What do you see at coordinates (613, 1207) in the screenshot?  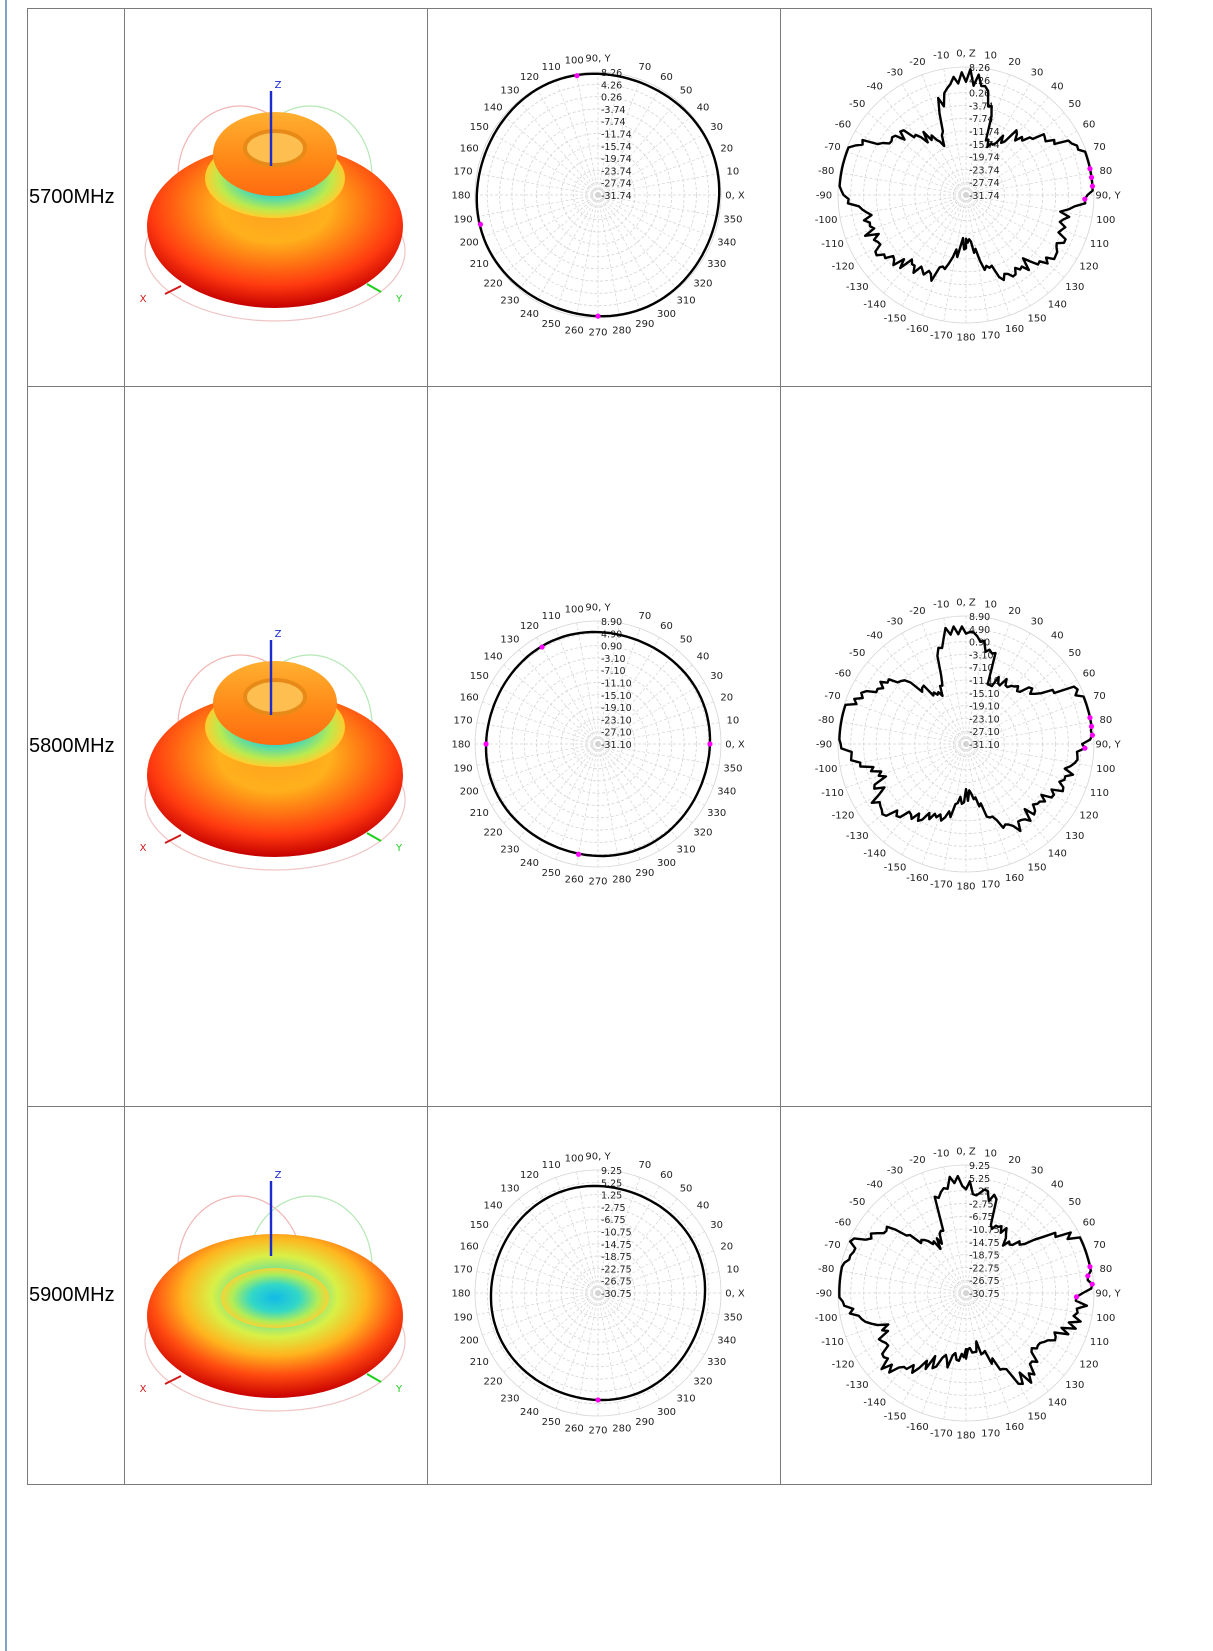 I see `ring-value-label: -2.75` at bounding box center [613, 1207].